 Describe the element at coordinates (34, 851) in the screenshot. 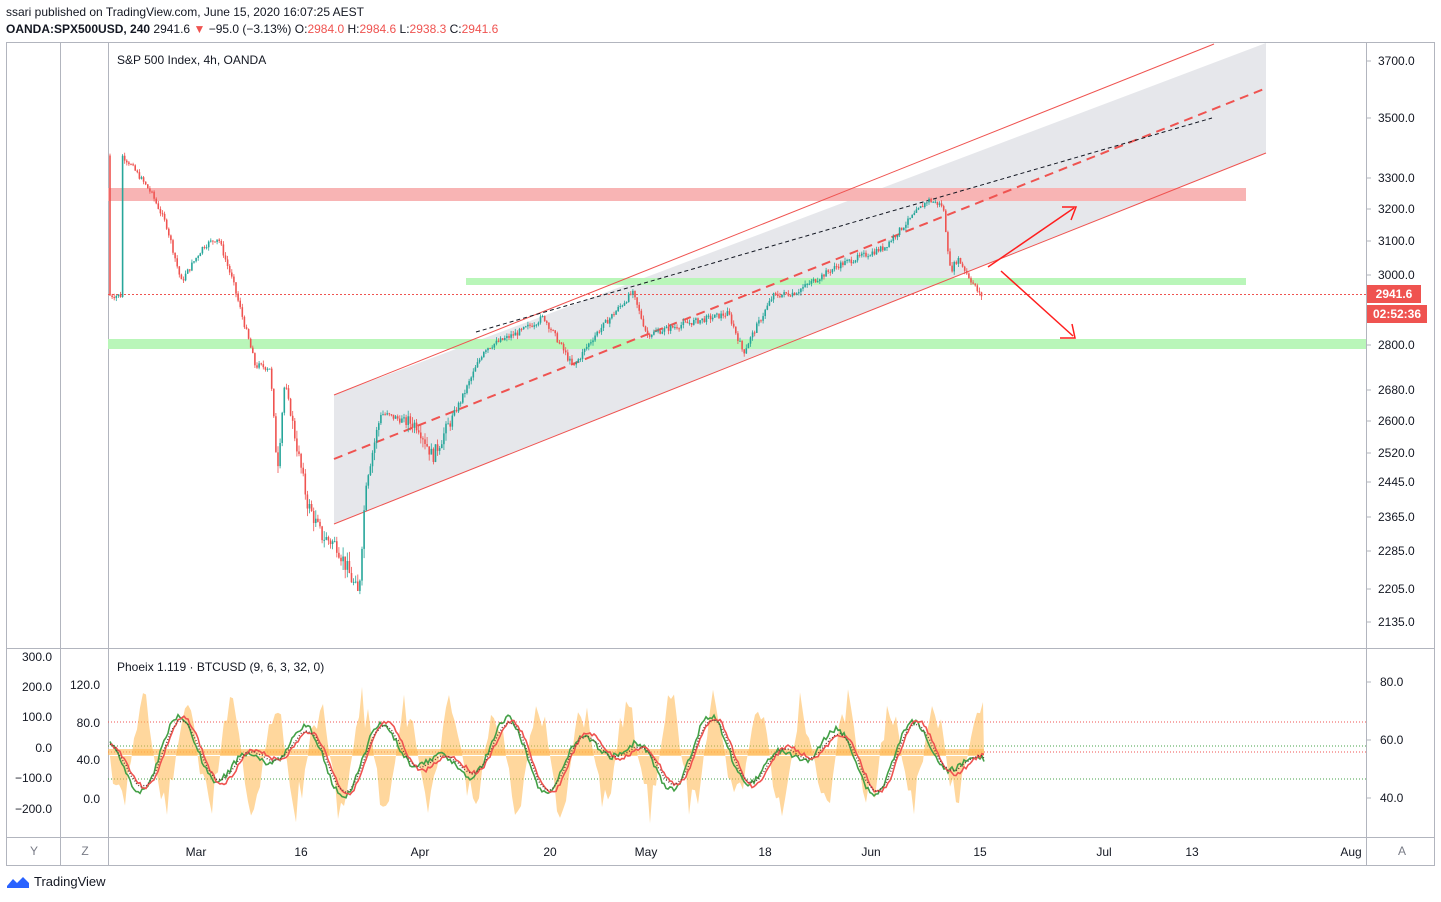

I see `y-scale-button: Y` at that location.